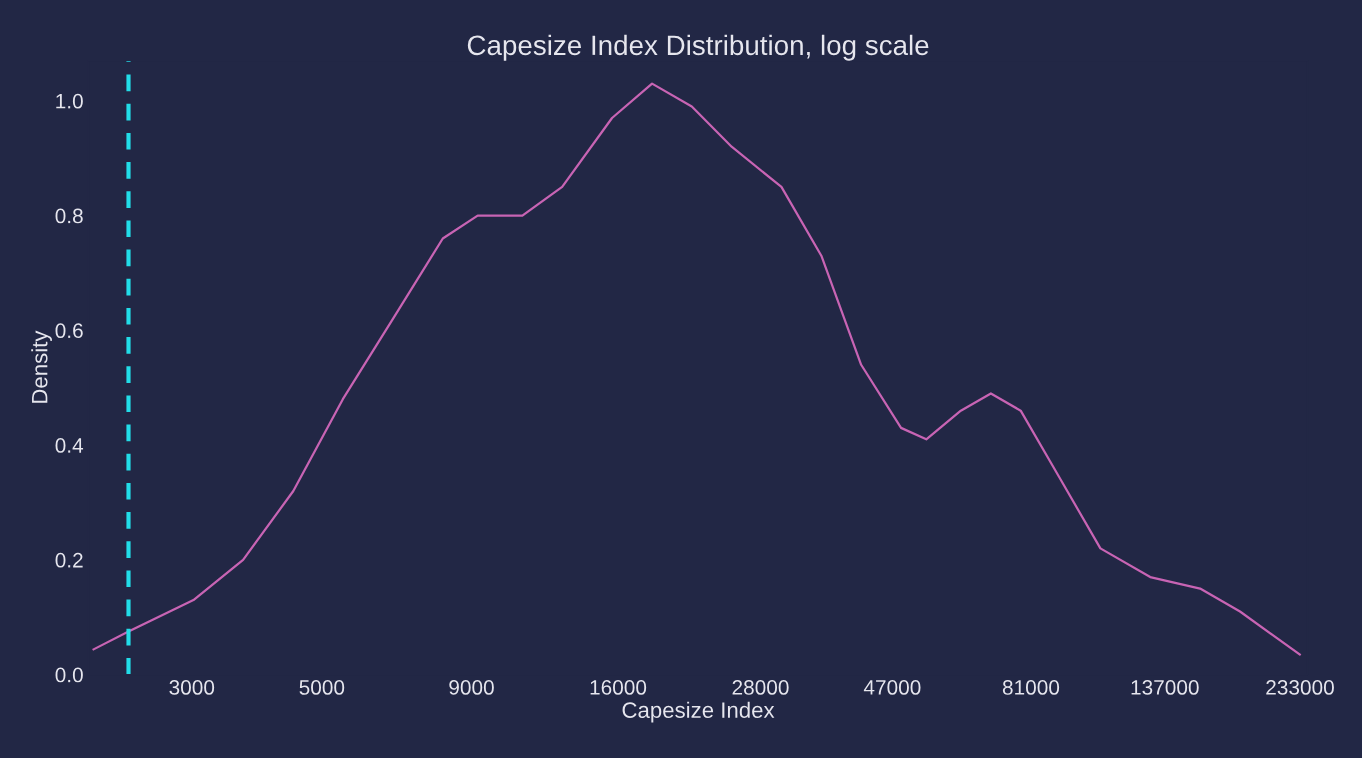 Image resolution: width=1362 pixels, height=758 pixels. I want to click on x-tick-label: 9000, so click(471, 687).